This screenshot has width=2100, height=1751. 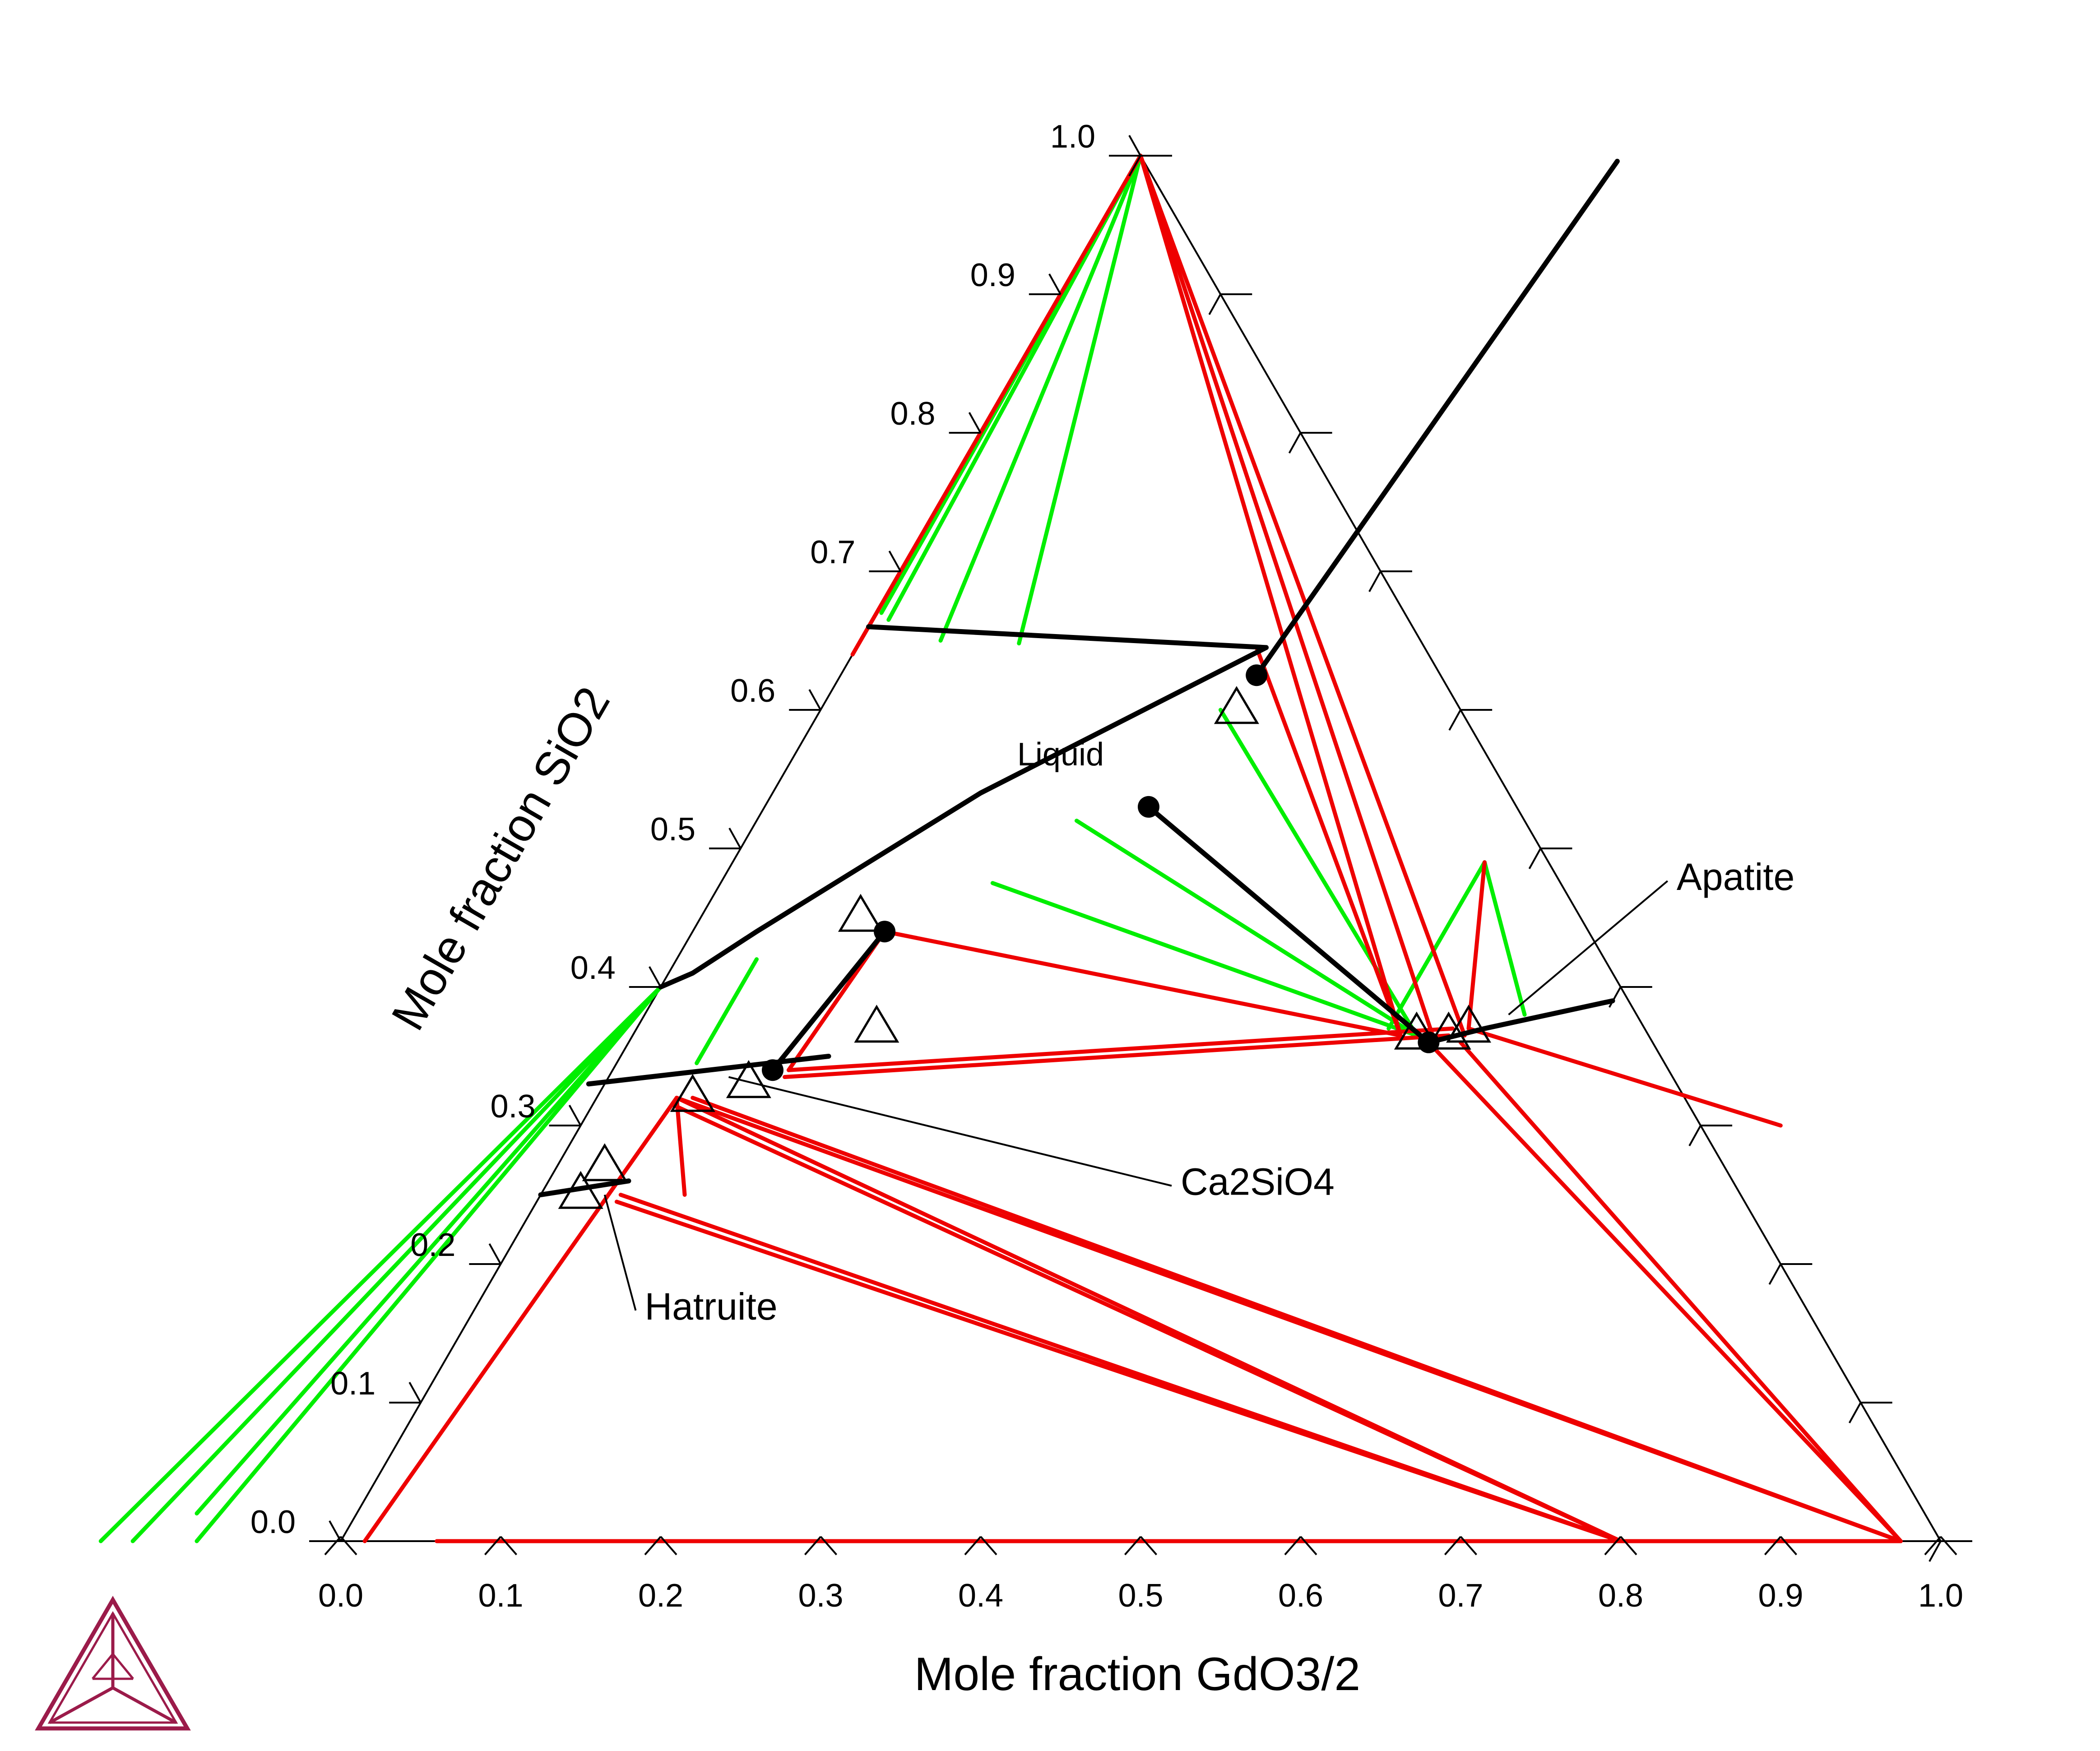 I want to click on tick-label-x-2: 0.2, so click(x=660, y=1596).